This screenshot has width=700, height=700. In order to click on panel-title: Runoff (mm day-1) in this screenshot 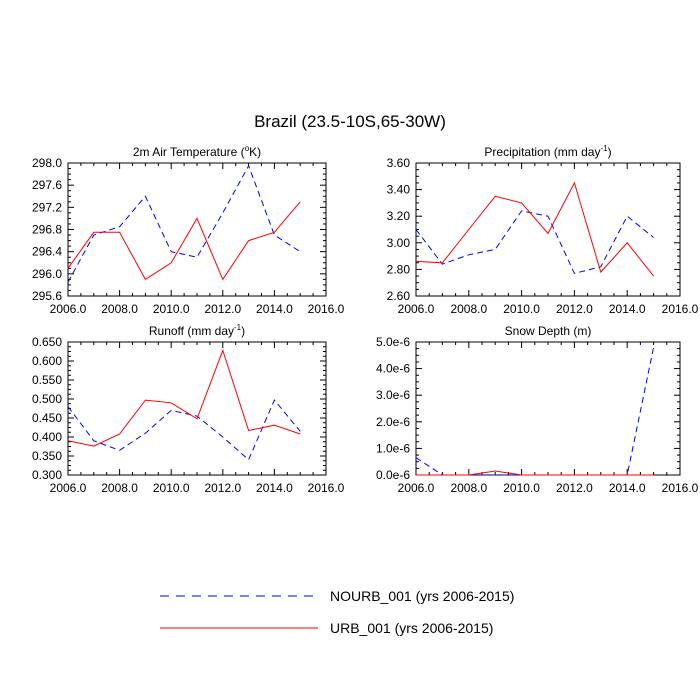, I will do `click(197, 330)`.